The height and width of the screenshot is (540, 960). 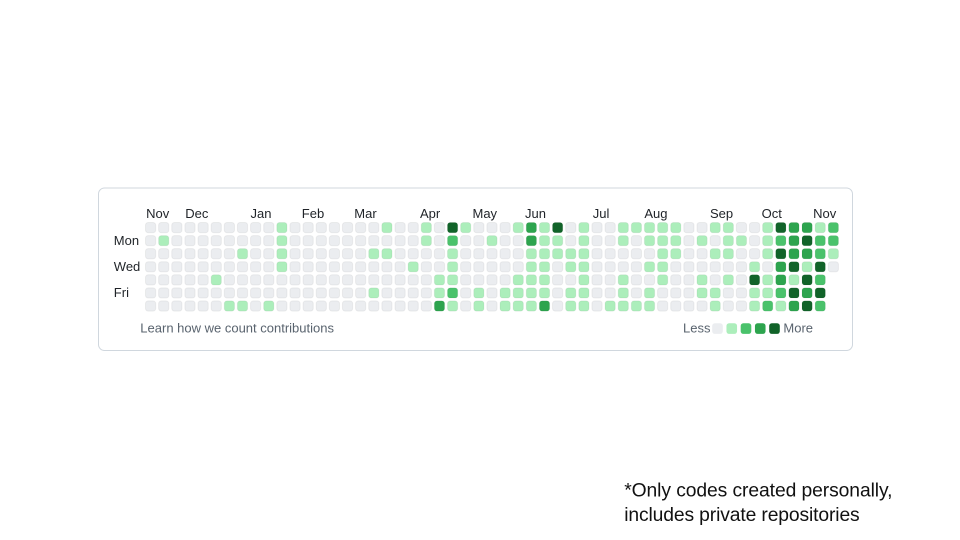 I want to click on svg-text:*Only codes created personally: *Only codes created personally,, so click(x=758, y=491).